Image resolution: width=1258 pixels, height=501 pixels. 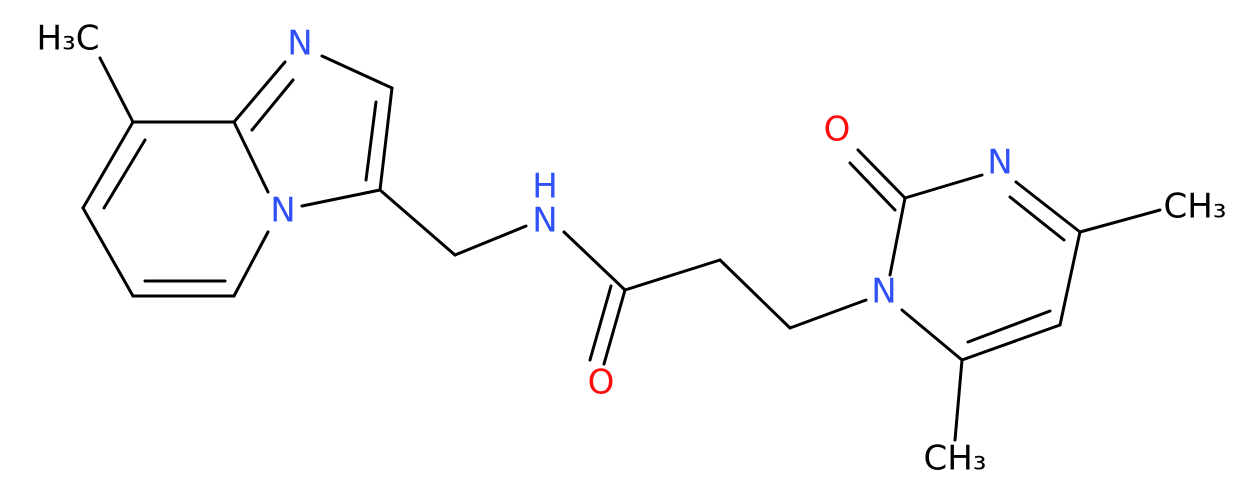 What do you see at coordinates (545, 187) in the screenshot?
I see `atom-label: H` at bounding box center [545, 187].